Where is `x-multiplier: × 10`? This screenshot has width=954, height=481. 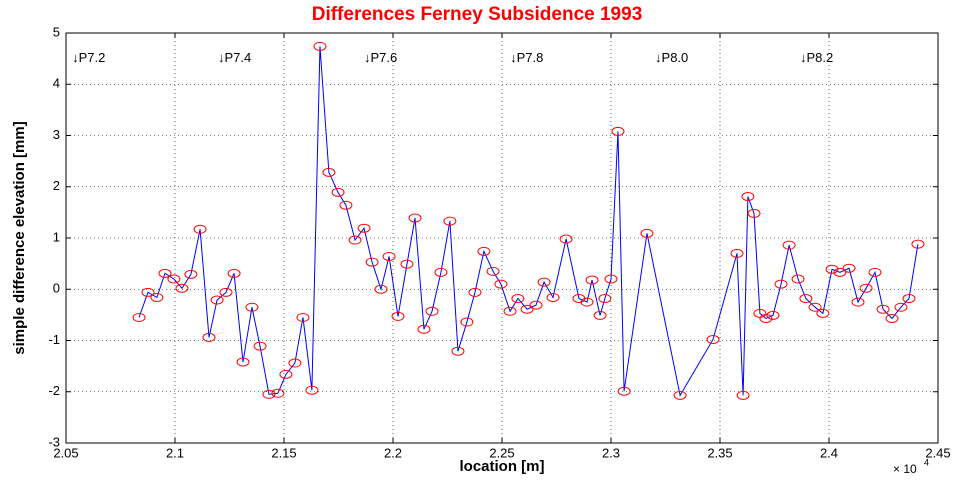 x-multiplier: × 10 is located at coordinates (905, 469).